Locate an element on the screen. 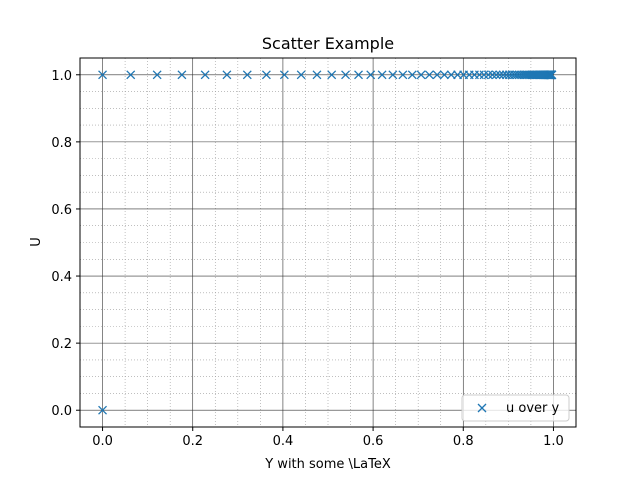 The image size is (640, 480). legend: u over y is located at coordinates (515, 408).